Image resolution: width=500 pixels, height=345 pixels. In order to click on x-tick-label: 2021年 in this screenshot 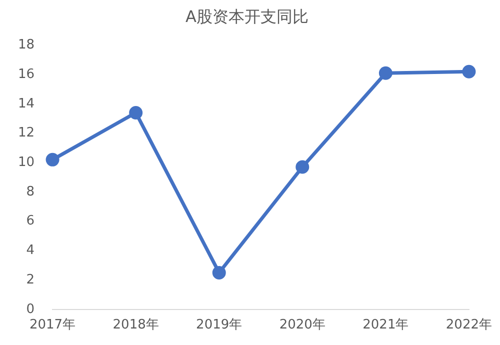, I will do `click(385, 325)`.